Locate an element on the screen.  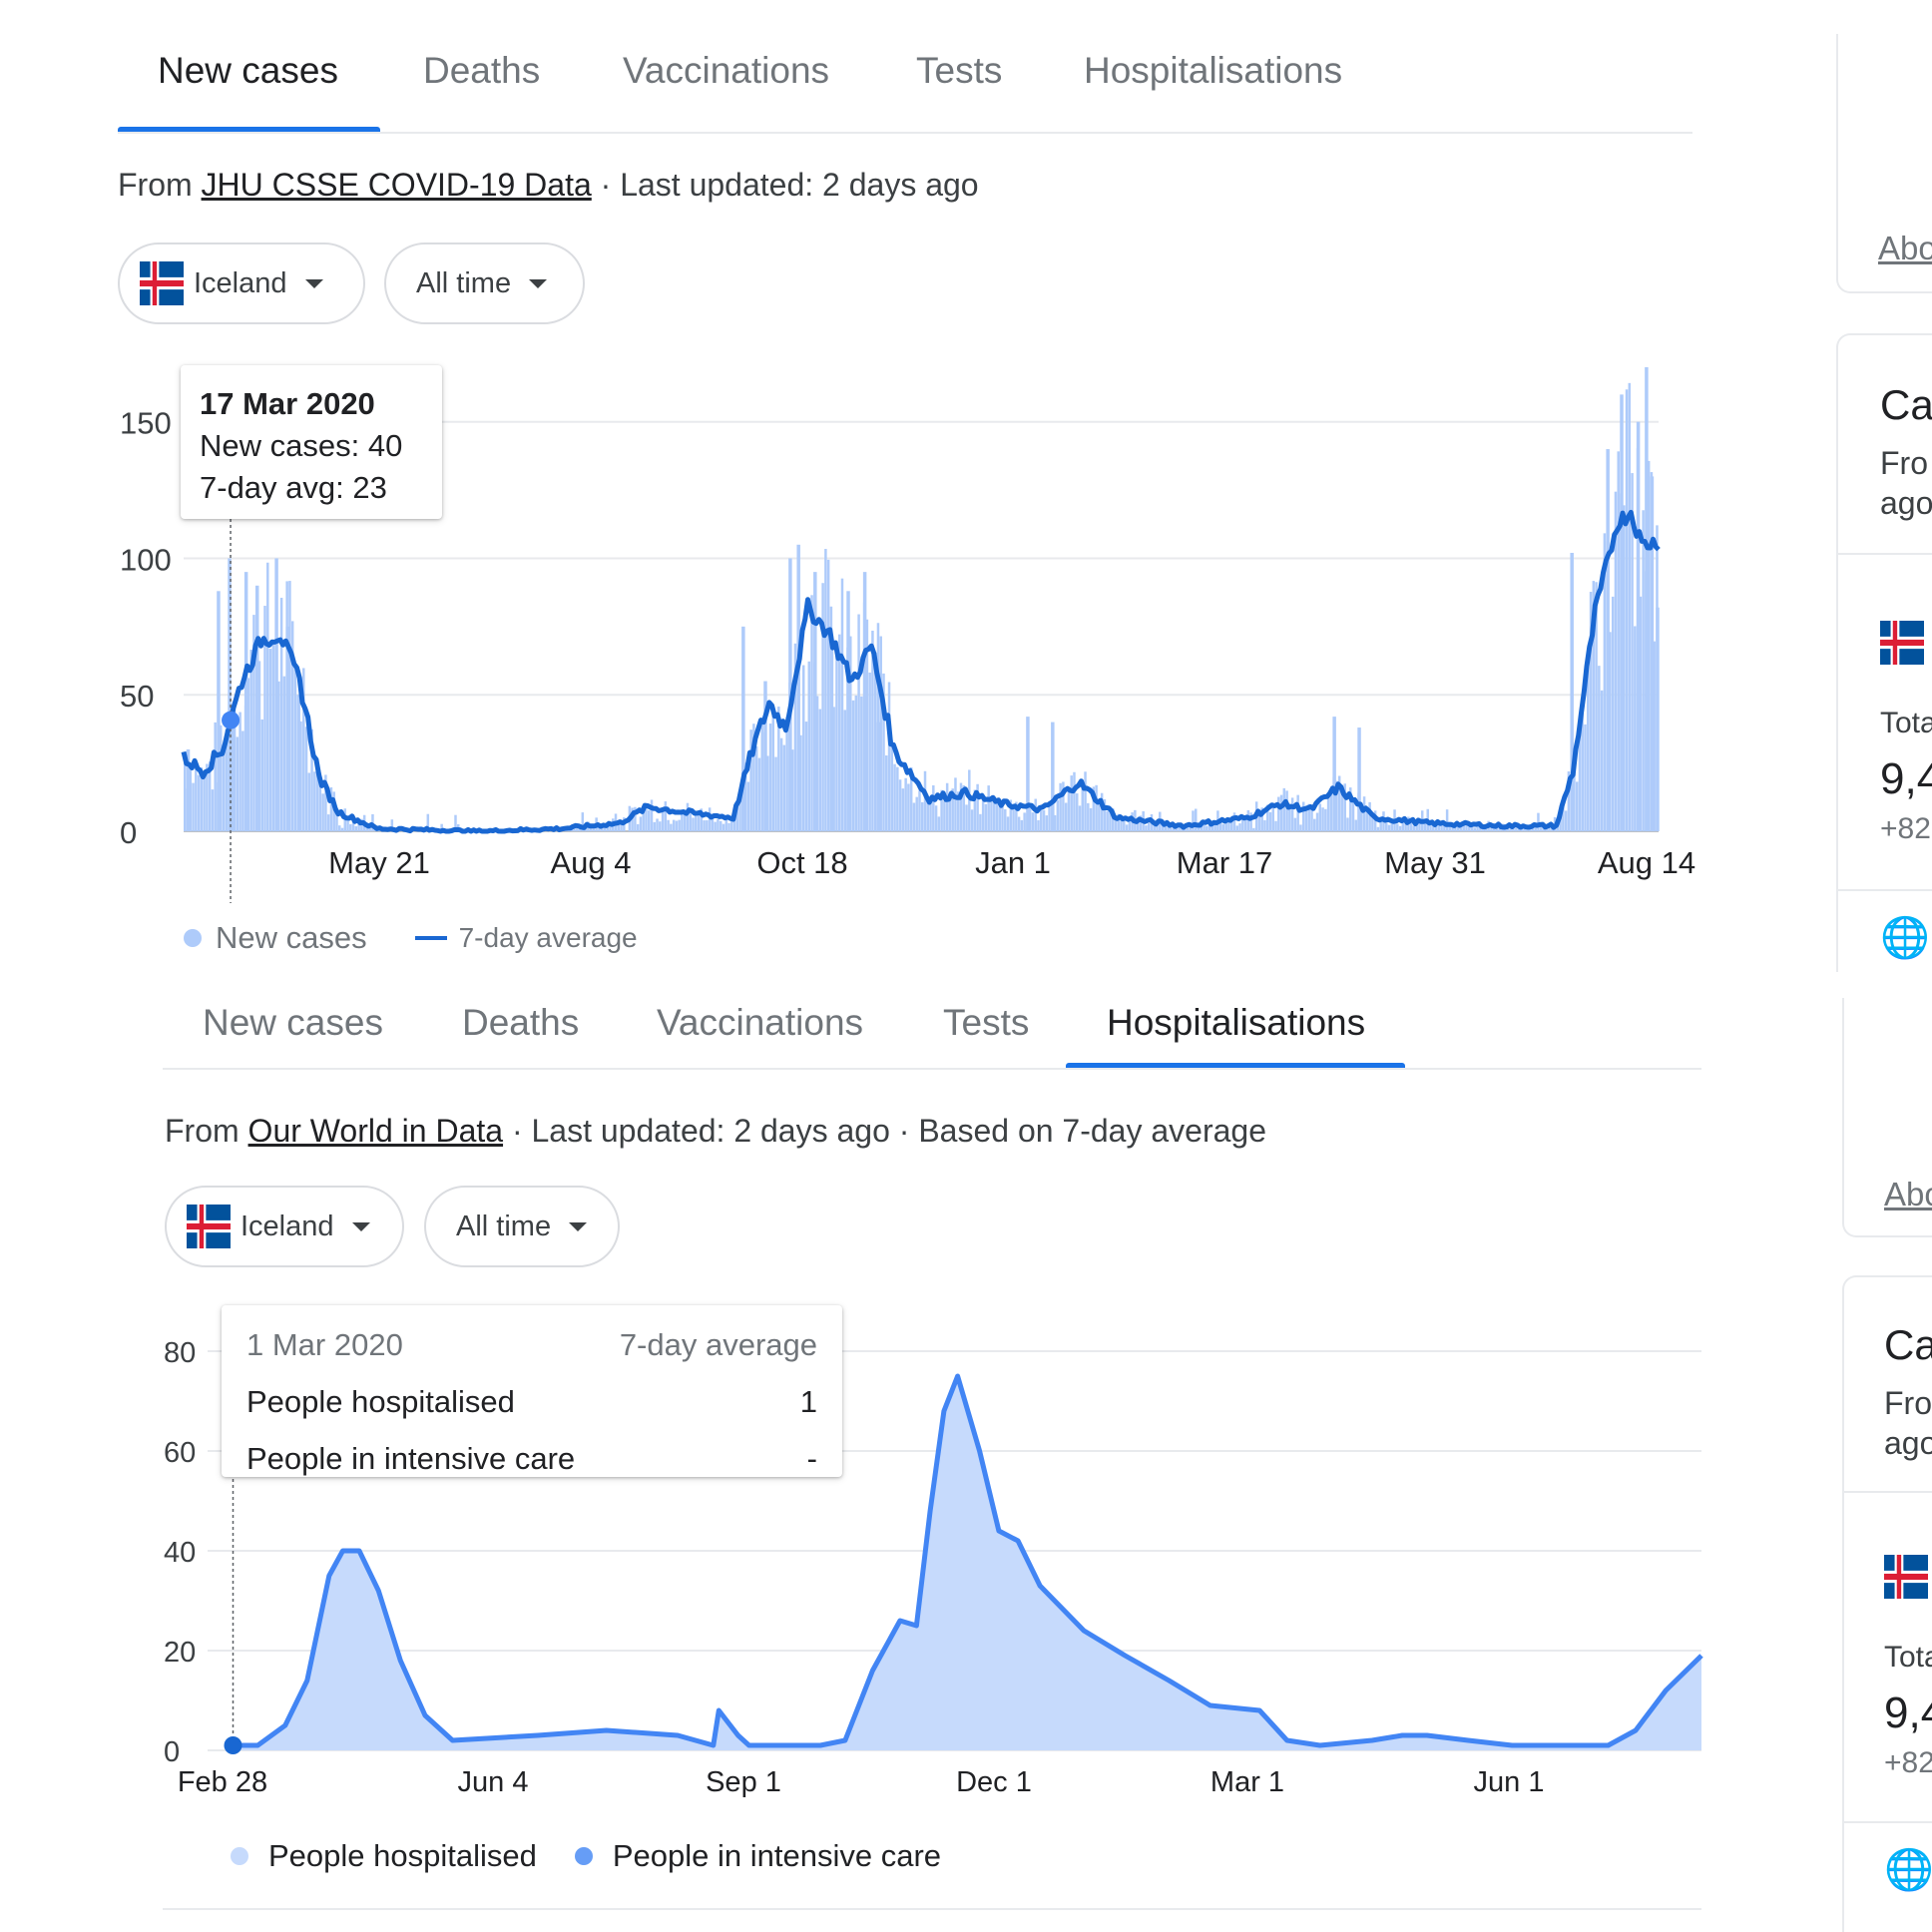
legend-label-new-cases: New cases is located at coordinates (291, 937).